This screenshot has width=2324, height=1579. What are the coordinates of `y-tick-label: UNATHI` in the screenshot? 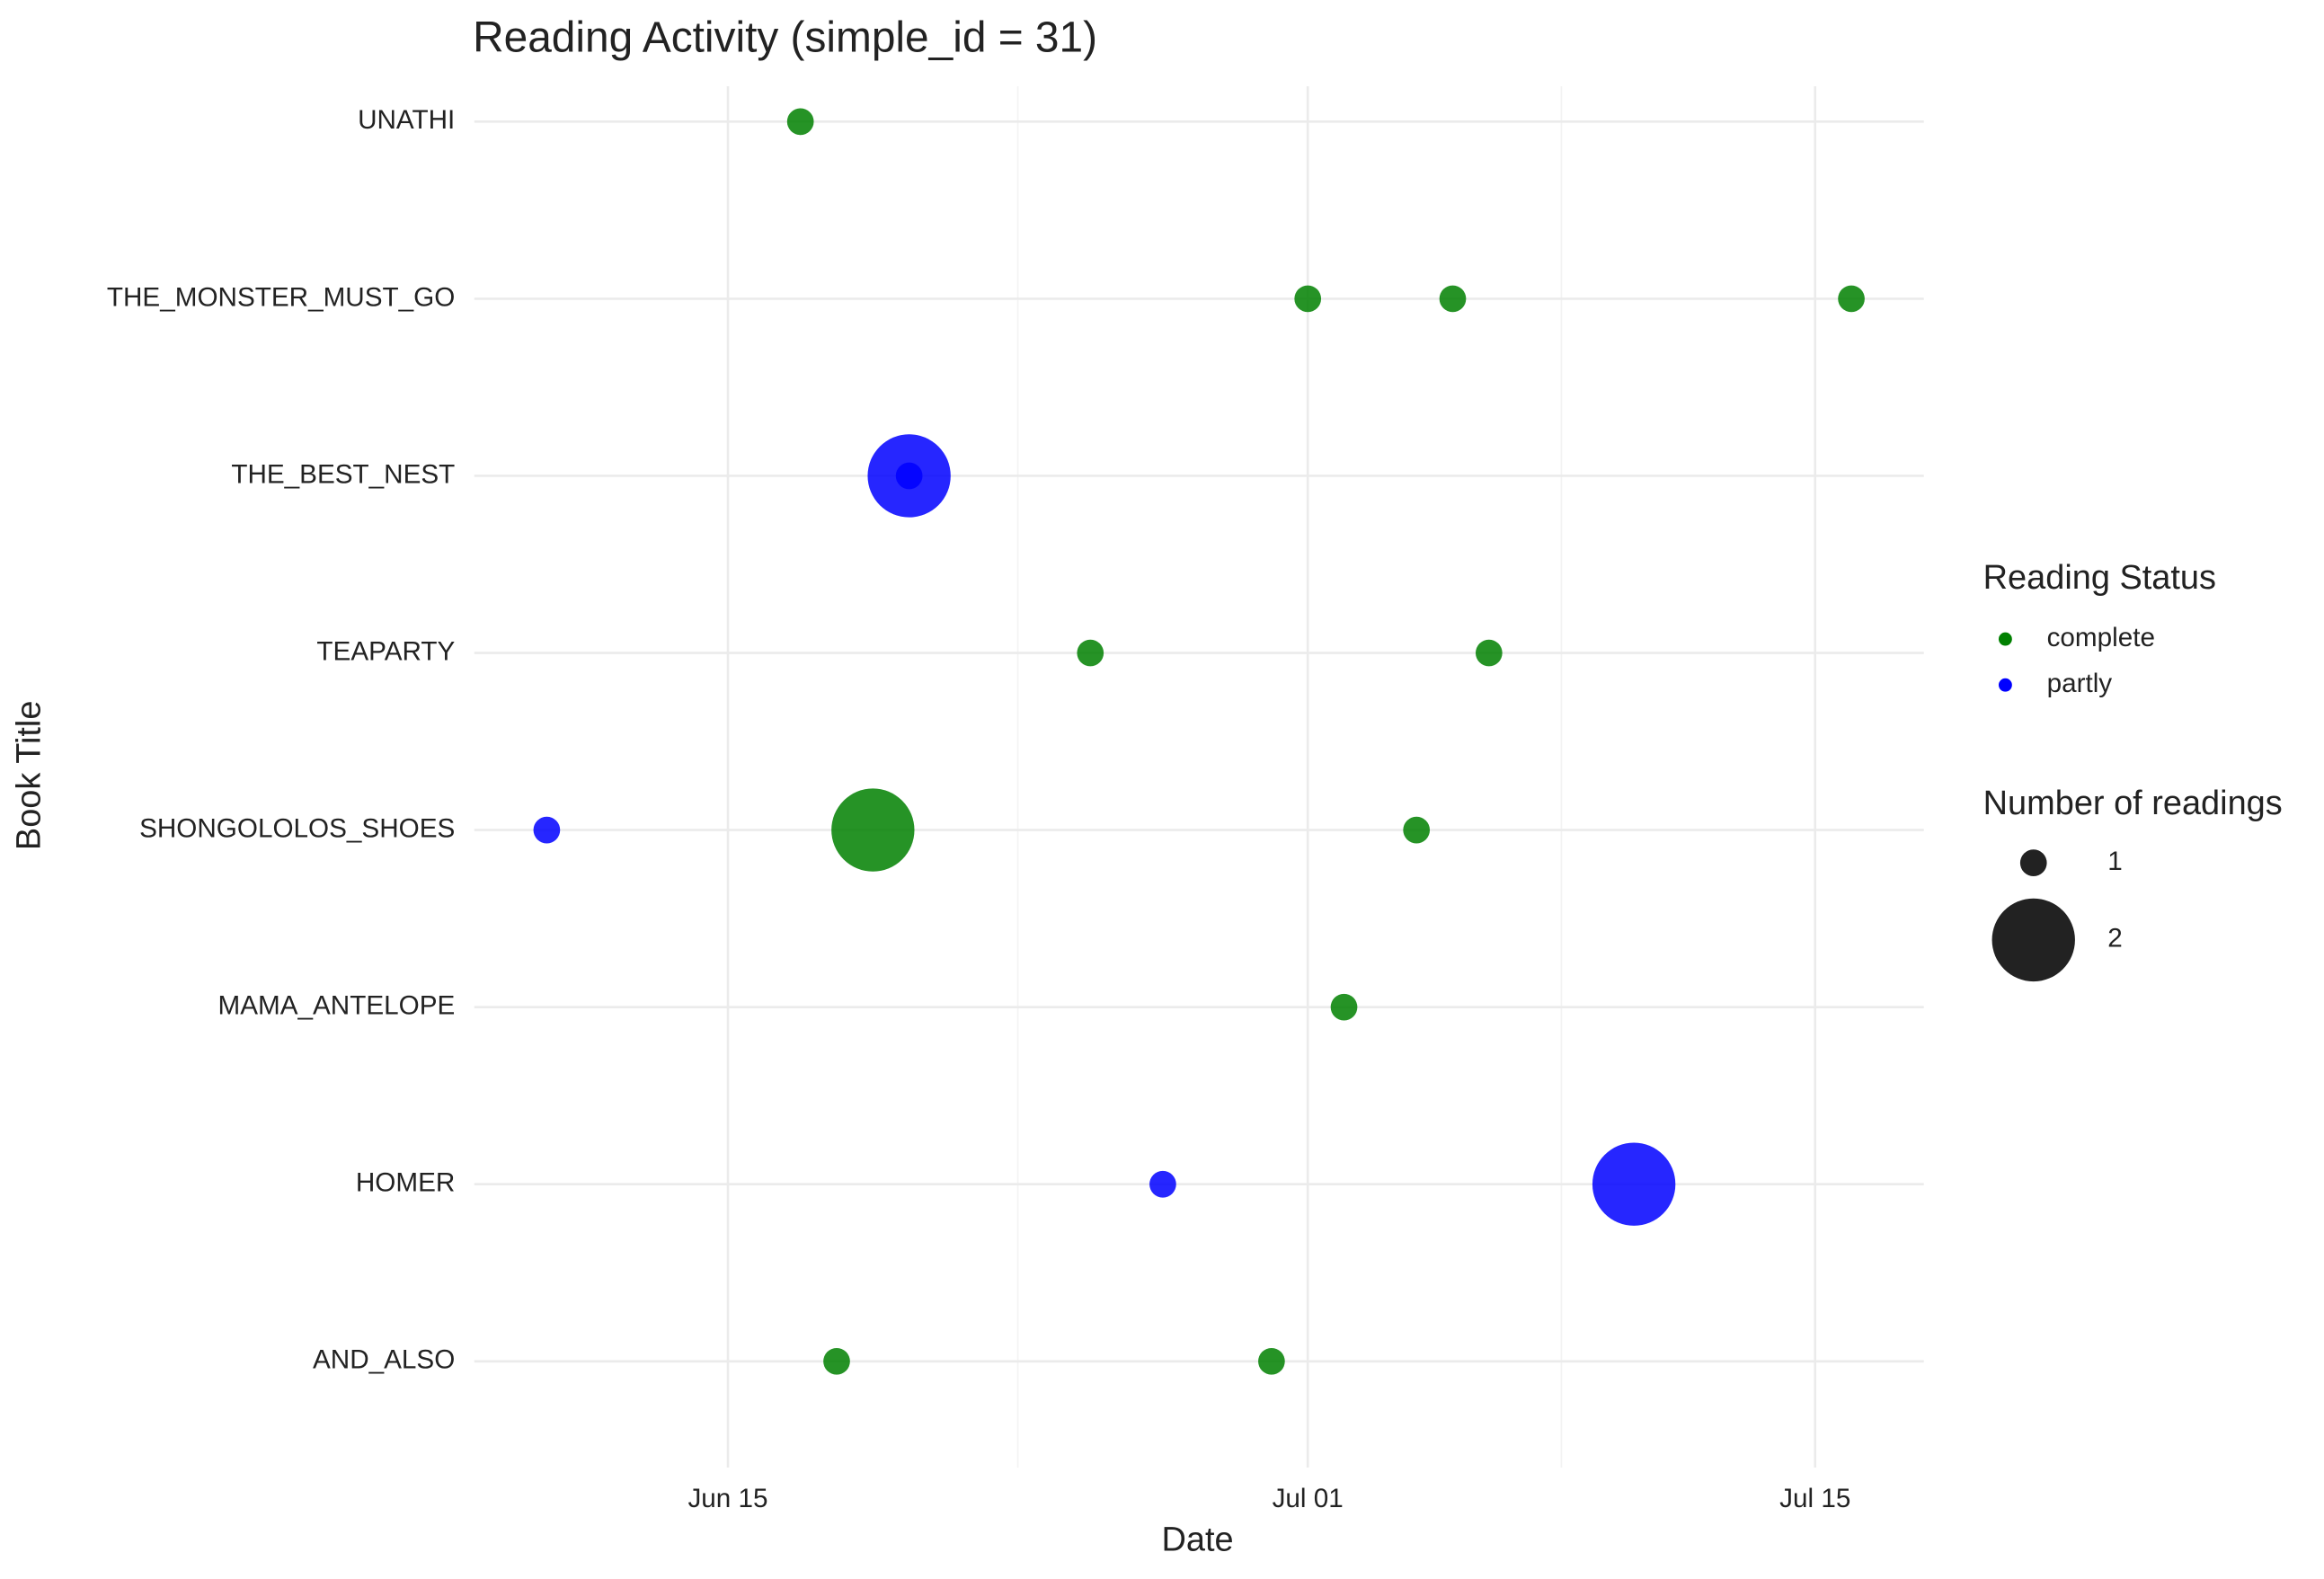 It's located at (406, 120).